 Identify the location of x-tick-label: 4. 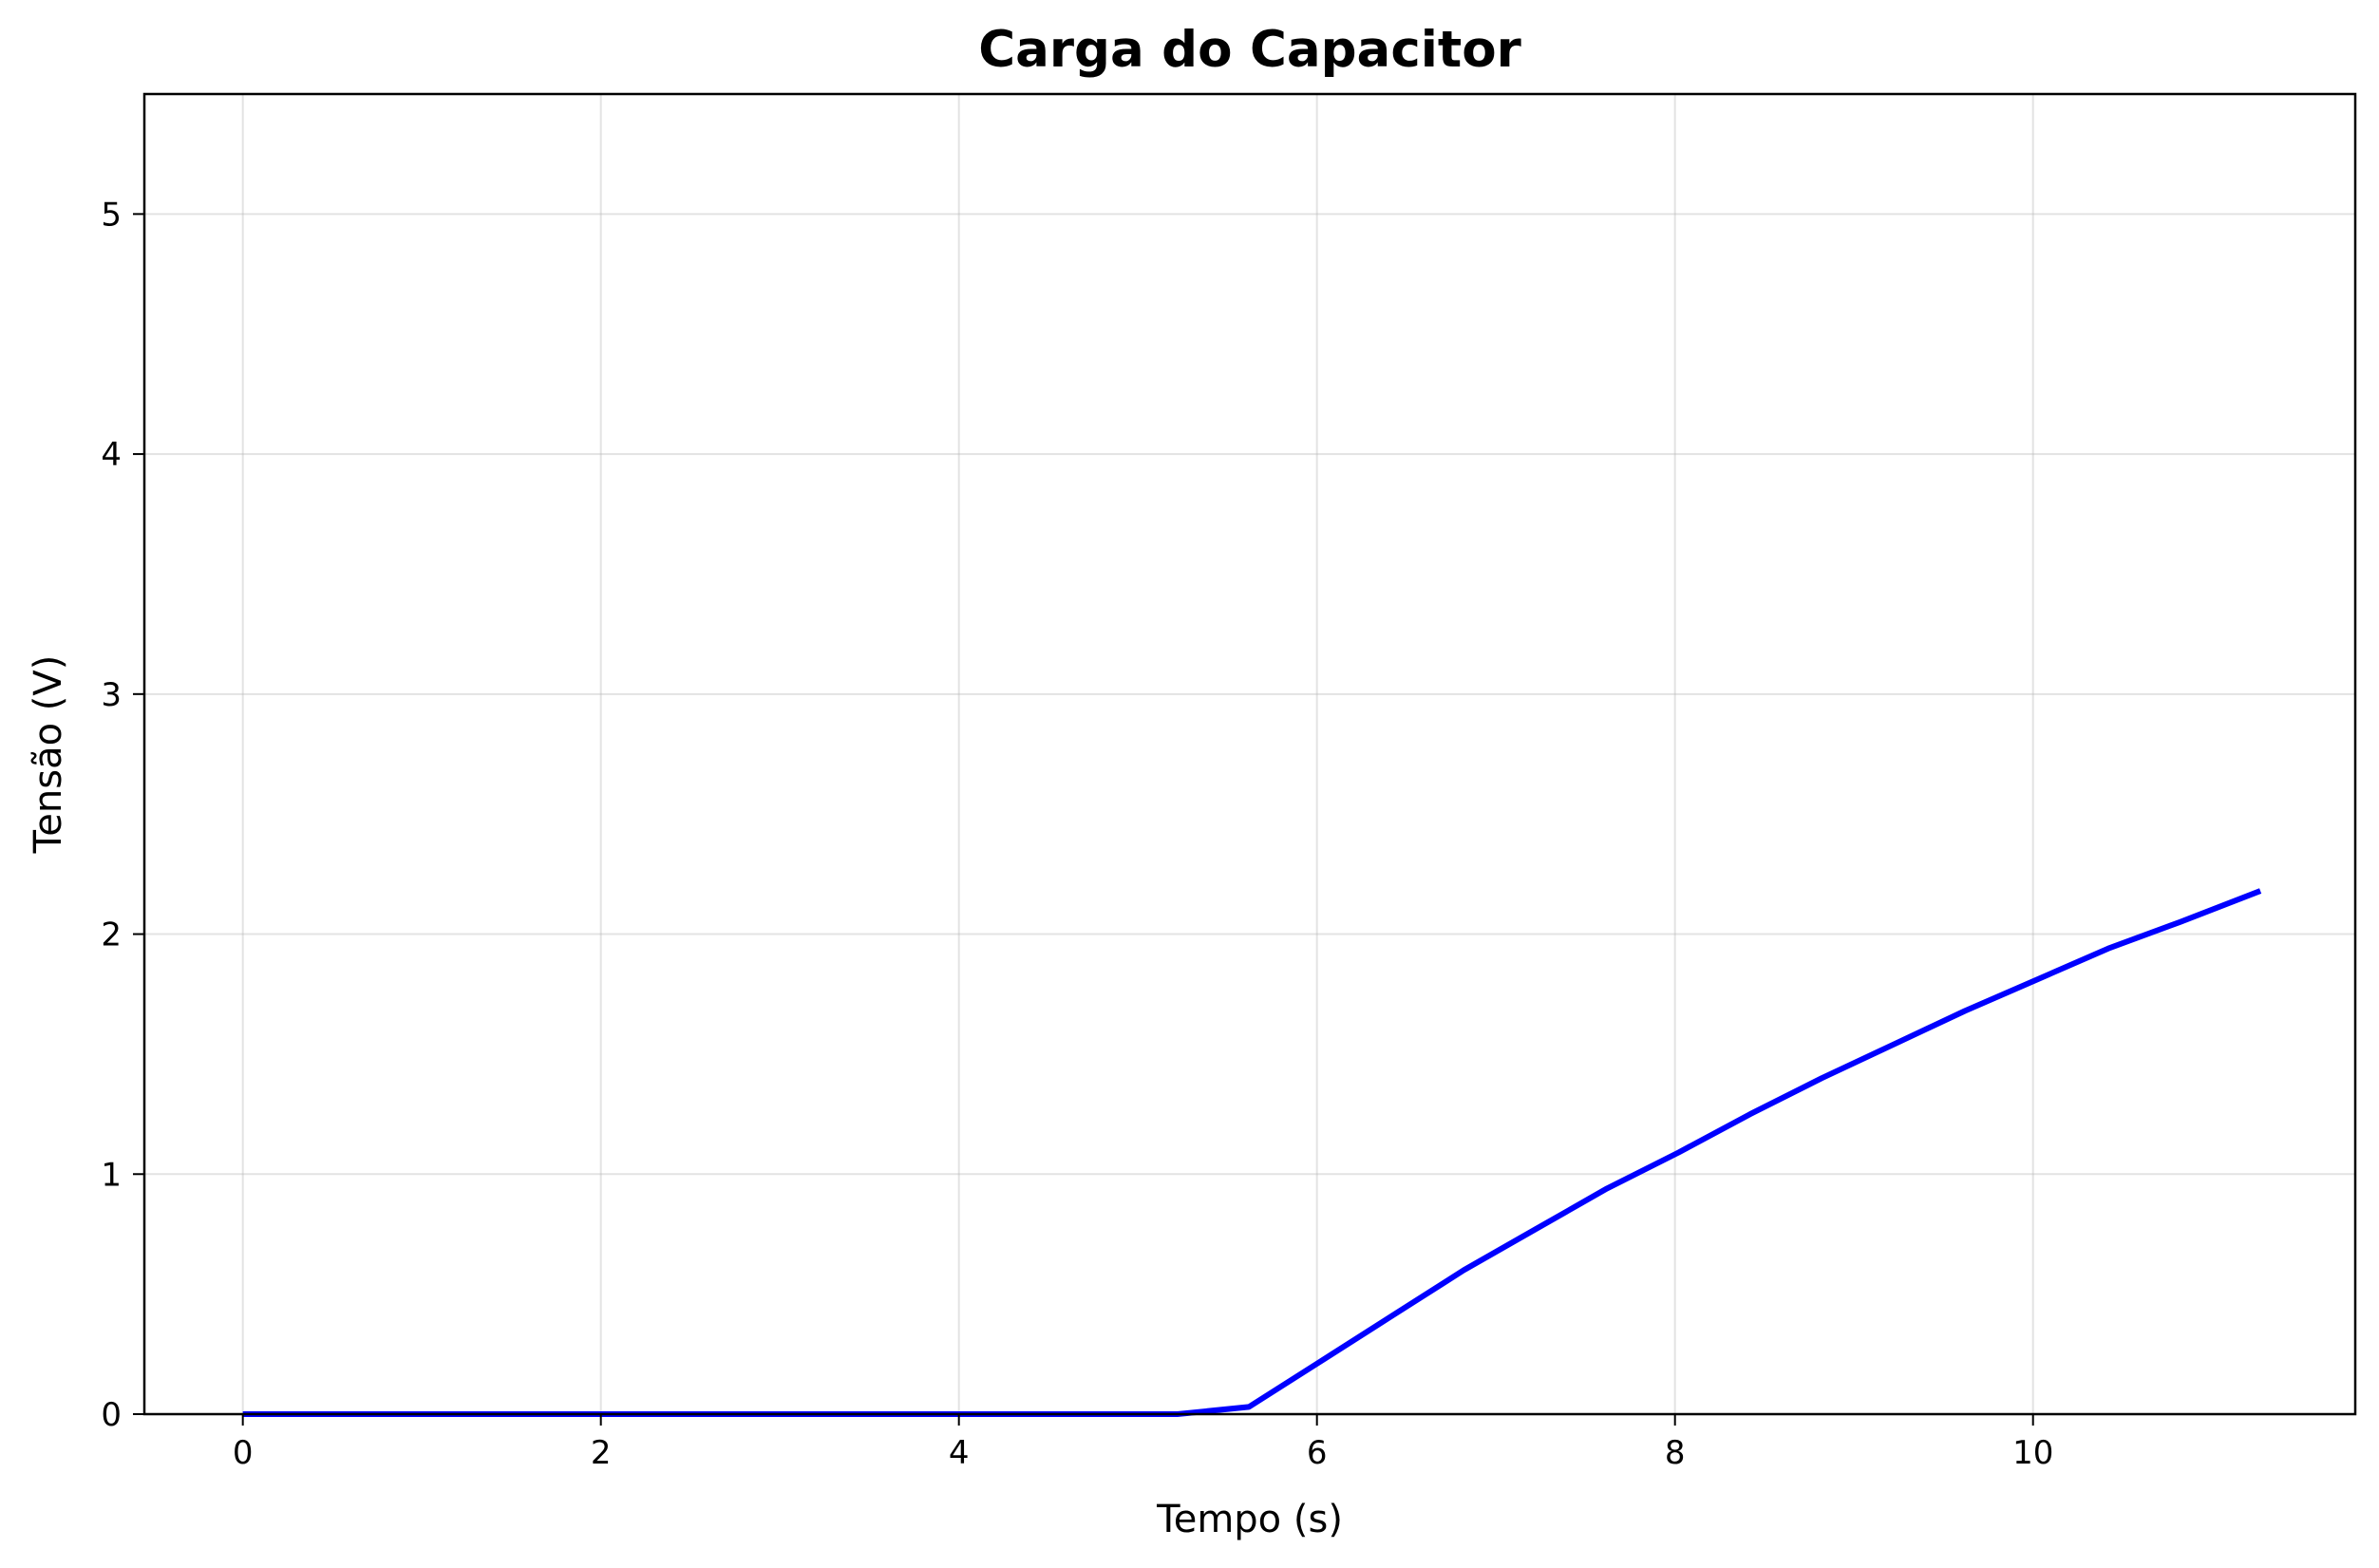
(959, 1453).